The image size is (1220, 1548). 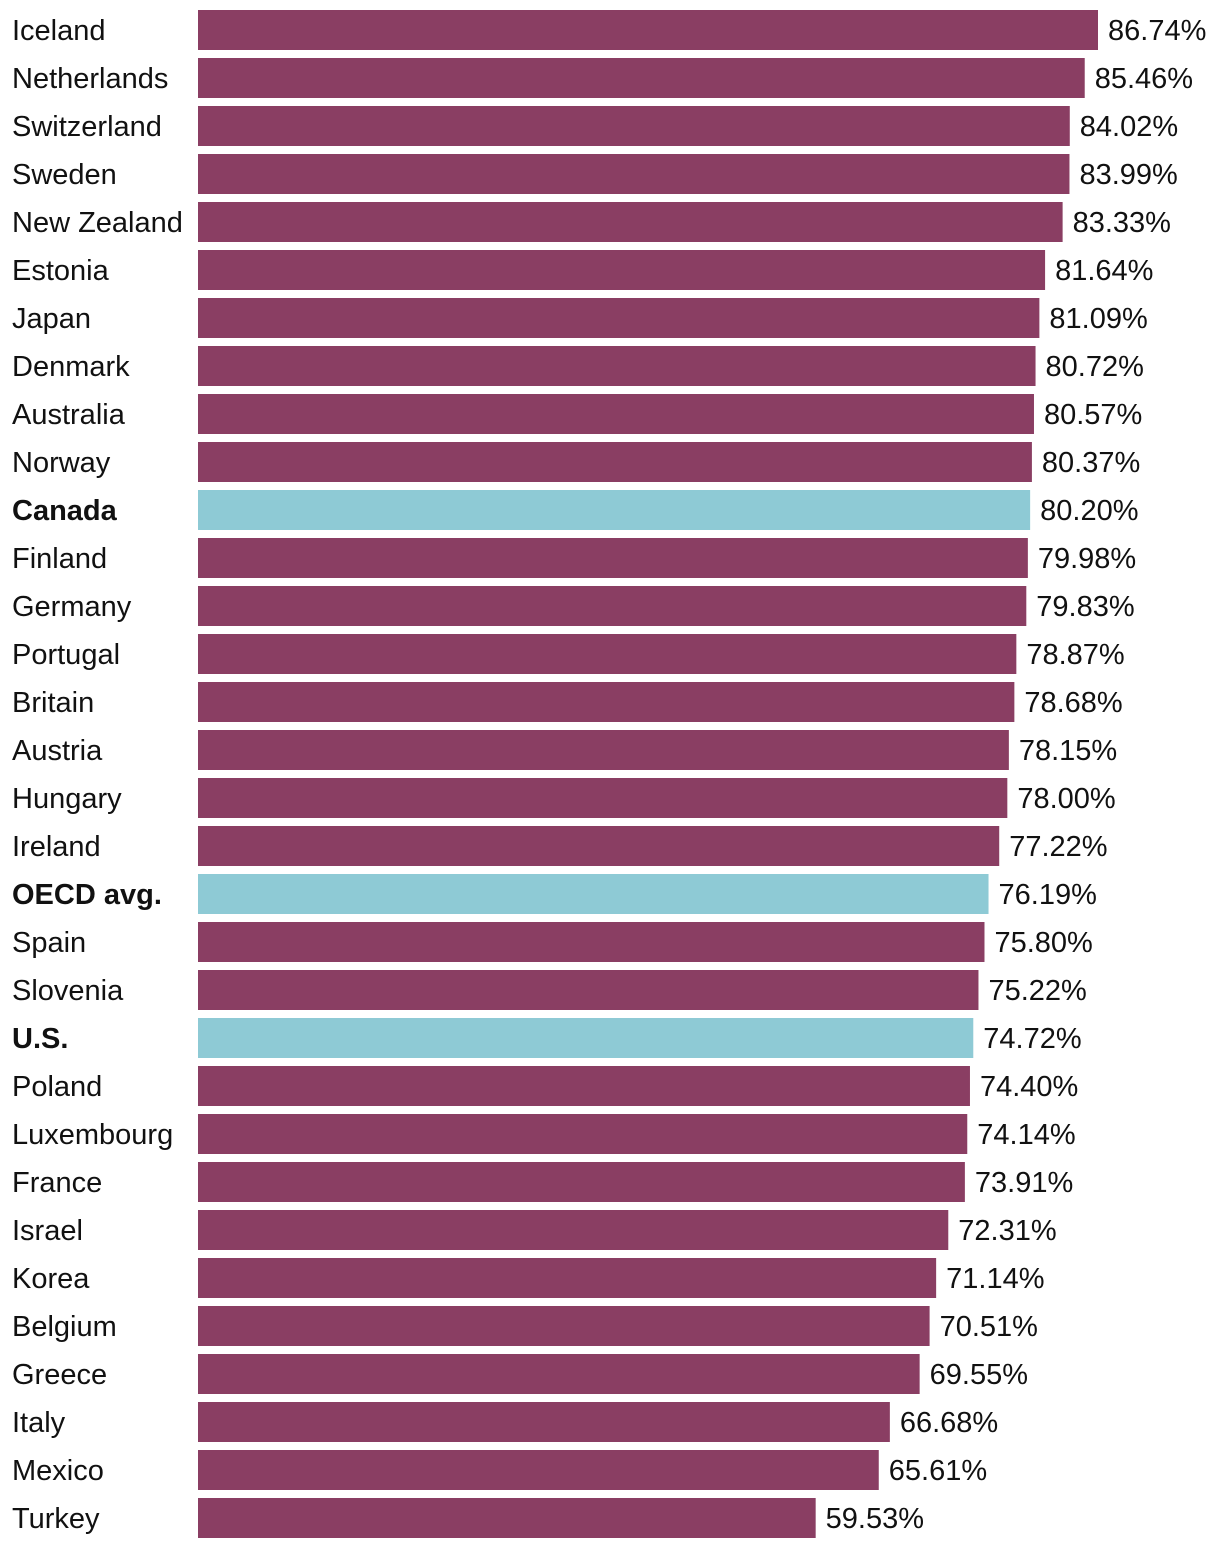 I want to click on category-label-greece: Greece, so click(x=59, y=1375).